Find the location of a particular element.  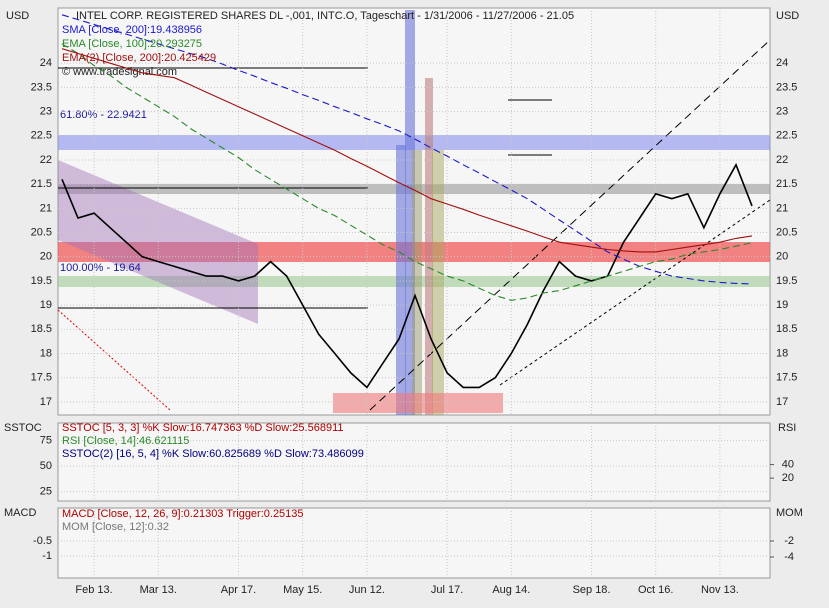

band-low is located at coordinates (418, 403).